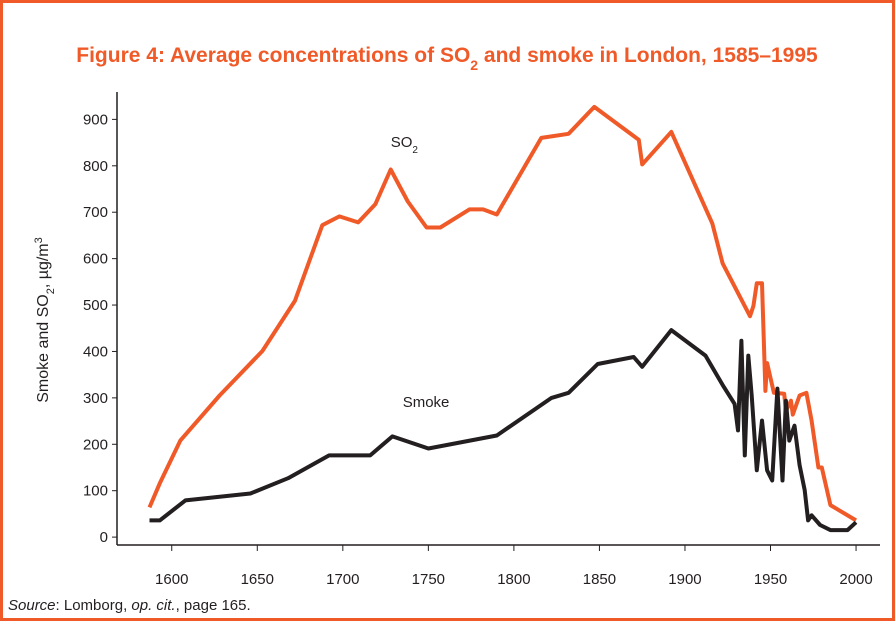  Describe the element at coordinates (51, 291) in the screenshot. I see `y-label-sub: 2` at that location.